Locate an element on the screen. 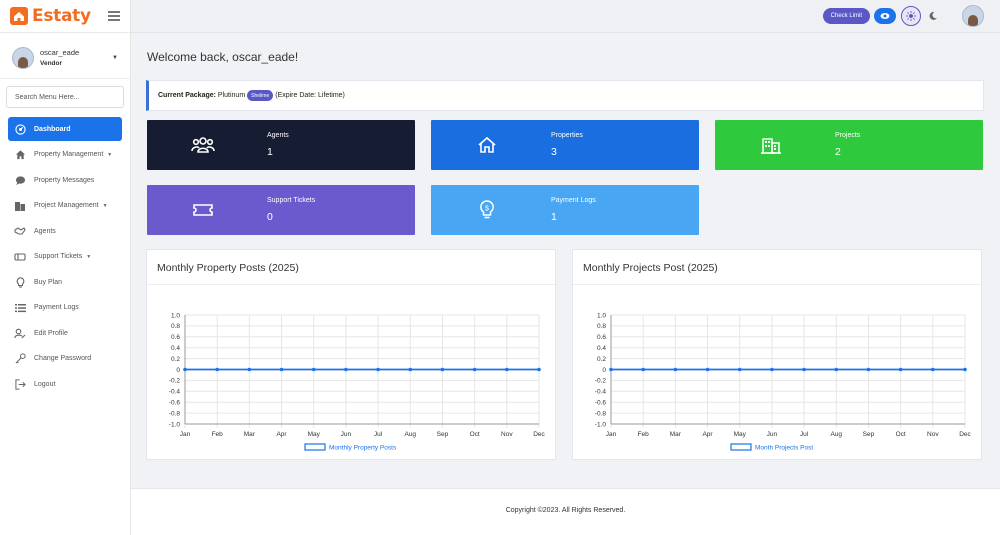 This screenshot has height=535, width=1000. sidebar-item-label: Buy Plan is located at coordinates (48, 282).